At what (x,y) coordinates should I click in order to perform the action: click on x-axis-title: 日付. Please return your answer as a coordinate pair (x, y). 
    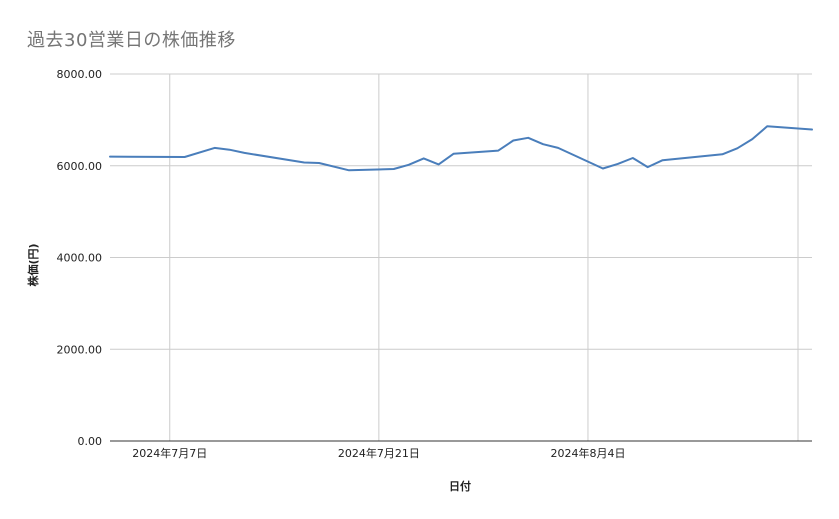
    Looking at the image, I should click on (460, 486).